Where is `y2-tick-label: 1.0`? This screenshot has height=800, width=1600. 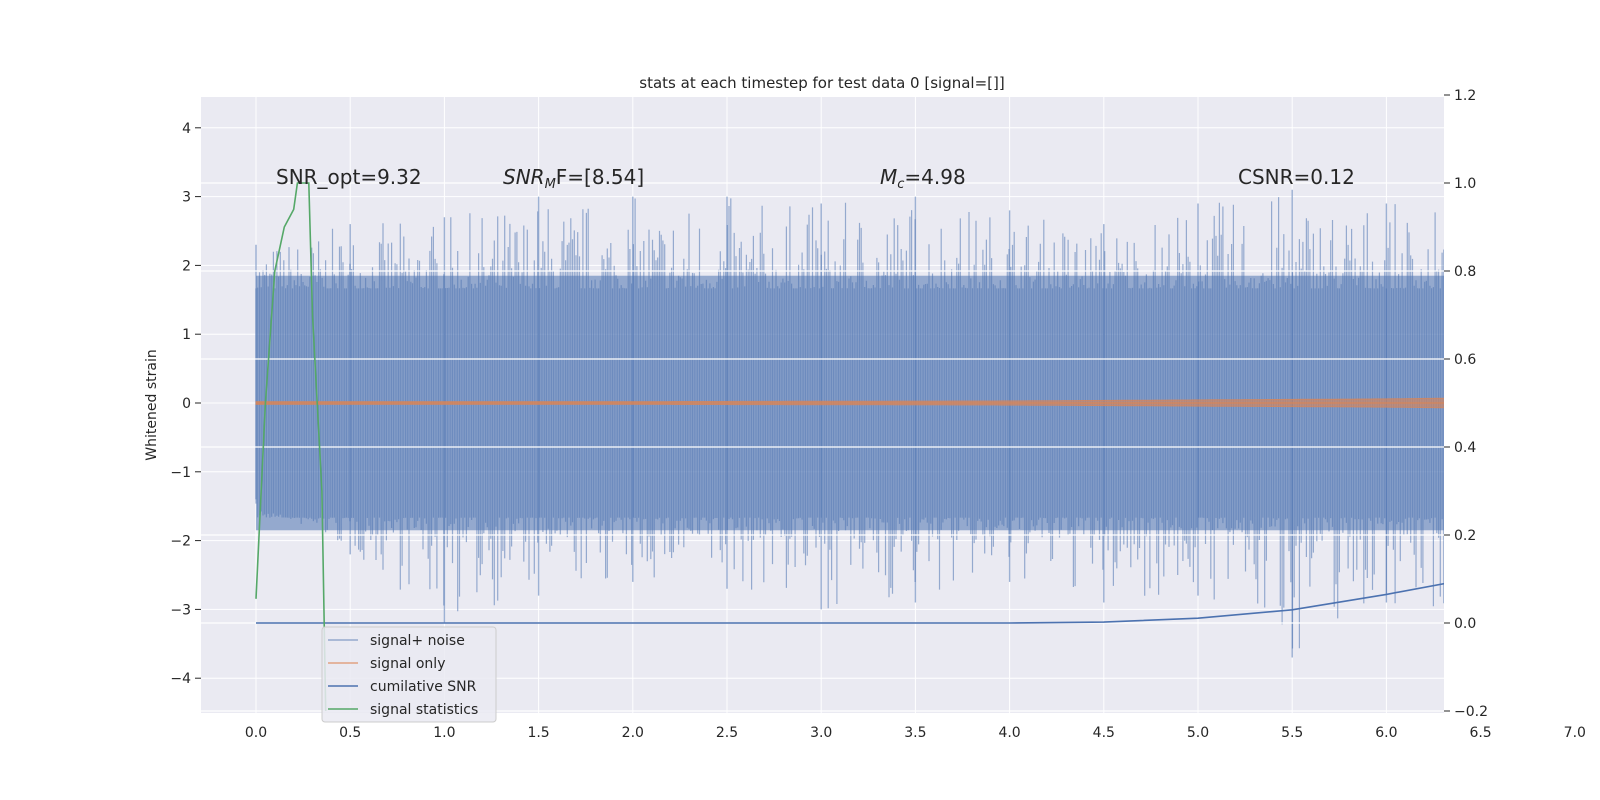 y2-tick-label: 1.0 is located at coordinates (1465, 184).